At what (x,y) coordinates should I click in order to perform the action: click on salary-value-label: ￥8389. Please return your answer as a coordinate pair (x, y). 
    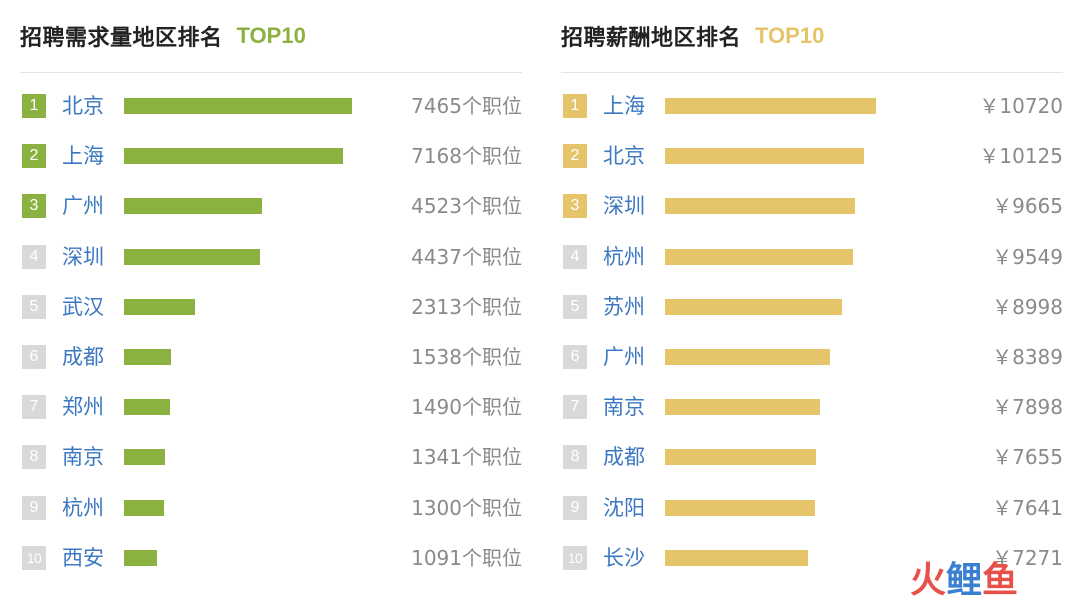
    Looking at the image, I should click on (1027, 356).